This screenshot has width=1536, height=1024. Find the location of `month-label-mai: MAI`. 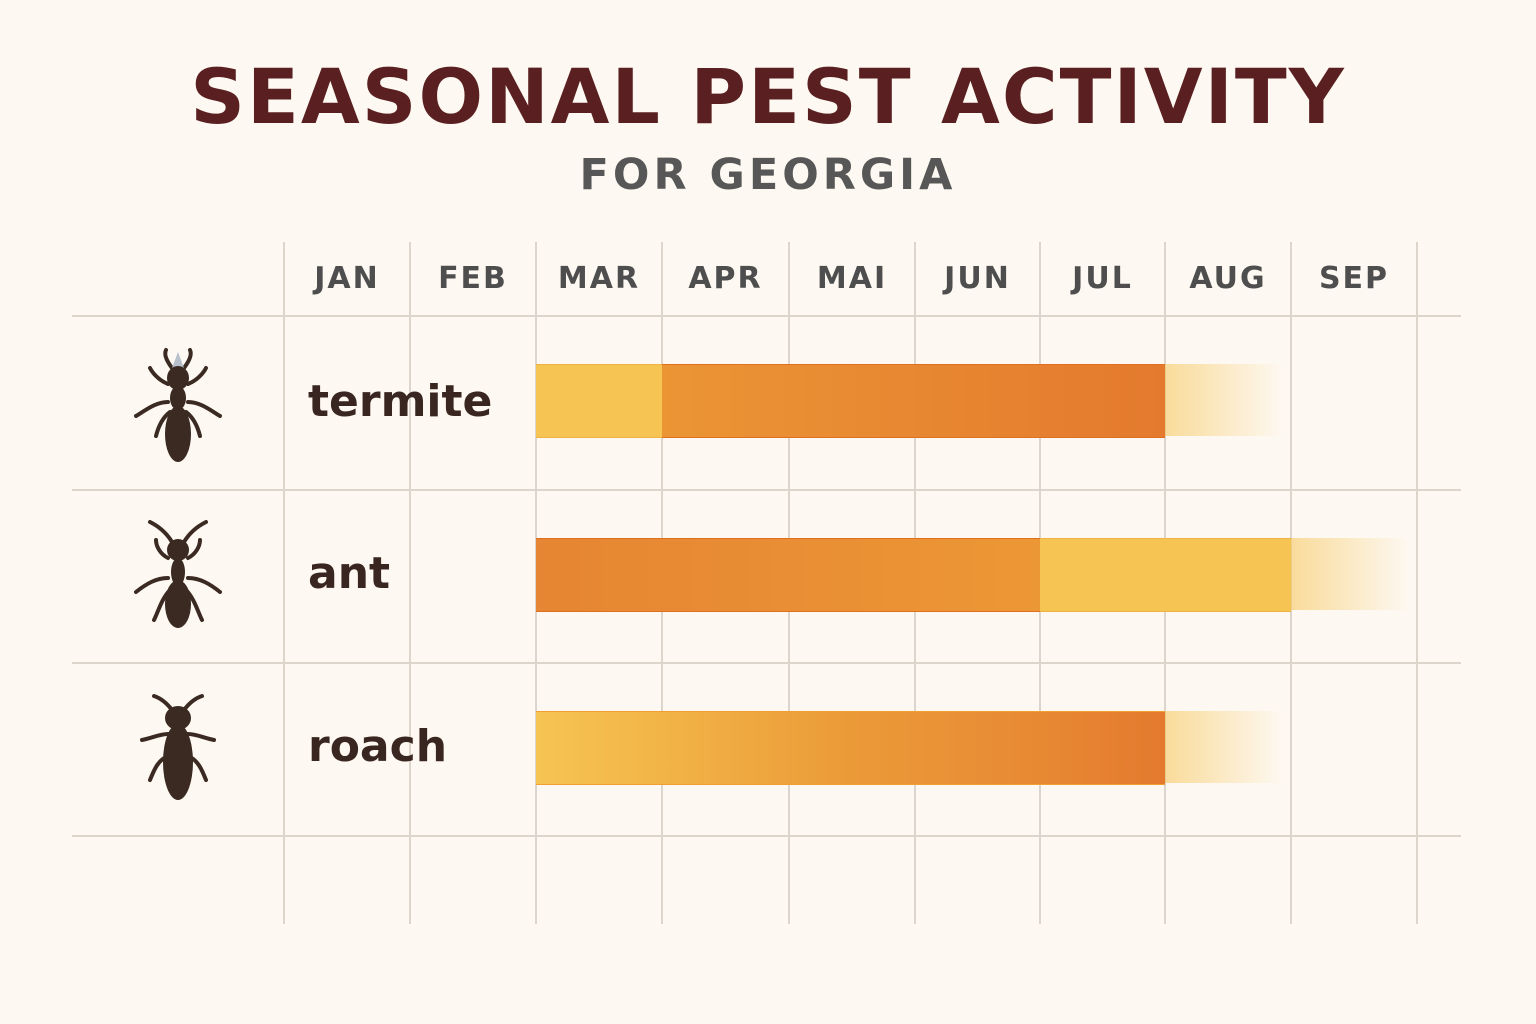

month-label-mai: MAI is located at coordinates (852, 278).